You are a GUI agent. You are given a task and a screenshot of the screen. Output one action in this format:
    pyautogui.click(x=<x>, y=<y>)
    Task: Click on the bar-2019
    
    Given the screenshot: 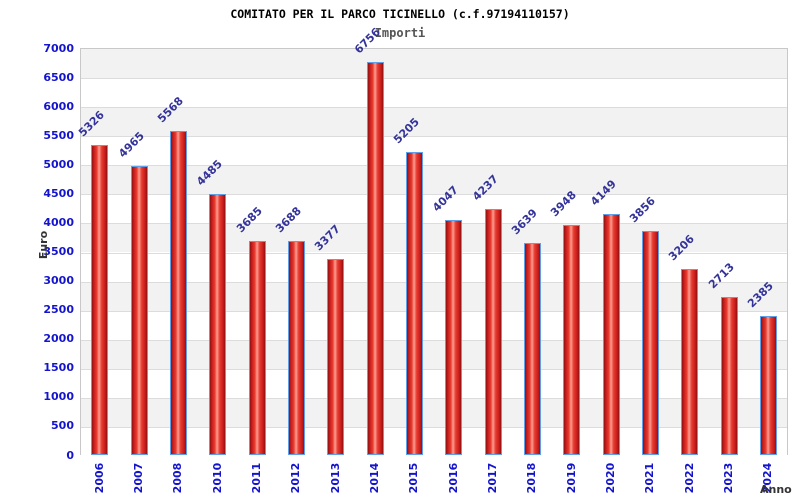 What is the action you would take?
    pyautogui.click(x=571, y=340)
    